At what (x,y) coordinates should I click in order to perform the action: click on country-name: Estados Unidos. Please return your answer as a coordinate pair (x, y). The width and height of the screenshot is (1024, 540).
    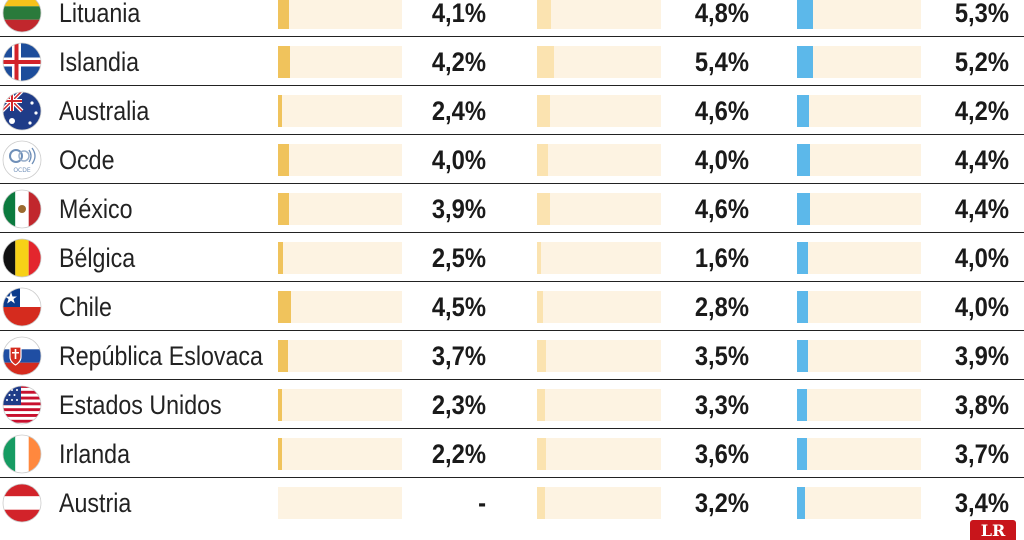
    Looking at the image, I should click on (140, 405).